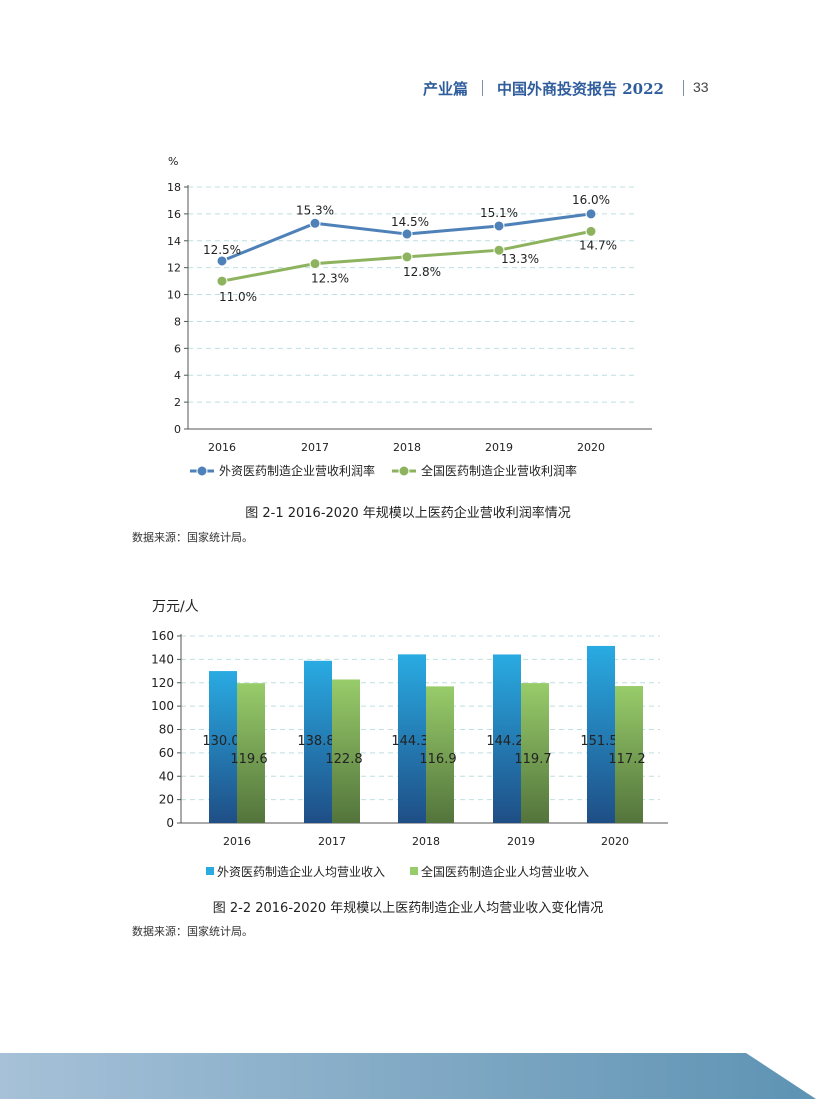 The width and height of the screenshot is (816, 1099). I want to click on y-tick-label: 80, so click(166, 730).